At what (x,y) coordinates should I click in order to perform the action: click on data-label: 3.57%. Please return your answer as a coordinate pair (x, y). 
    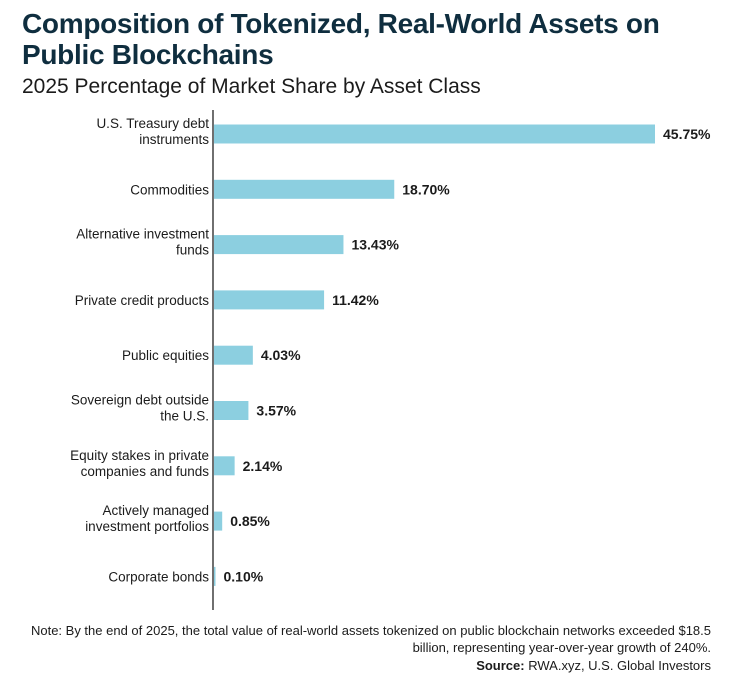
    Looking at the image, I should click on (276, 411).